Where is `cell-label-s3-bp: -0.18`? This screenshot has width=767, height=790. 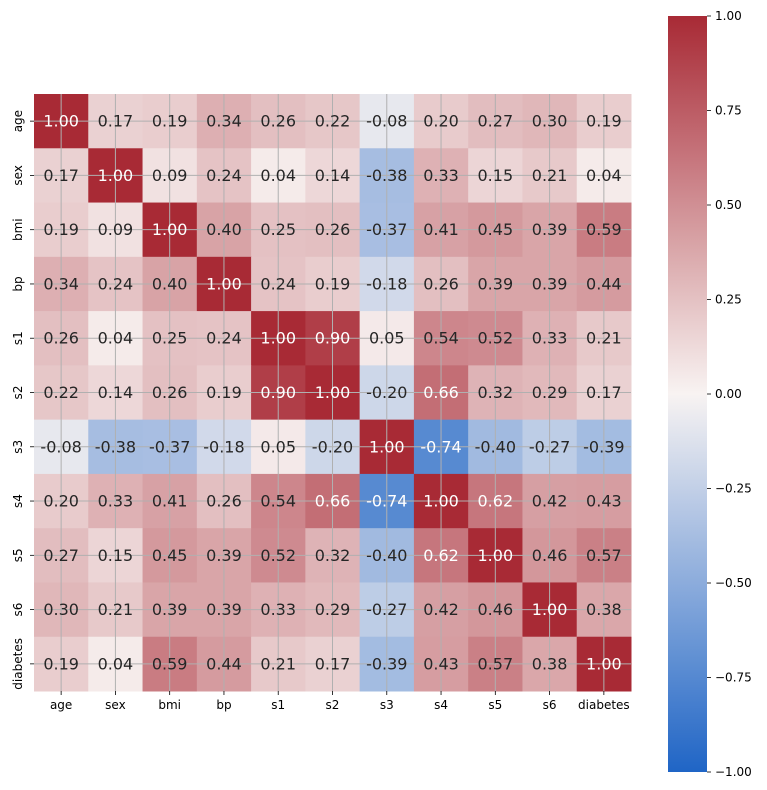 cell-label-s3-bp: -0.18 is located at coordinates (223, 446).